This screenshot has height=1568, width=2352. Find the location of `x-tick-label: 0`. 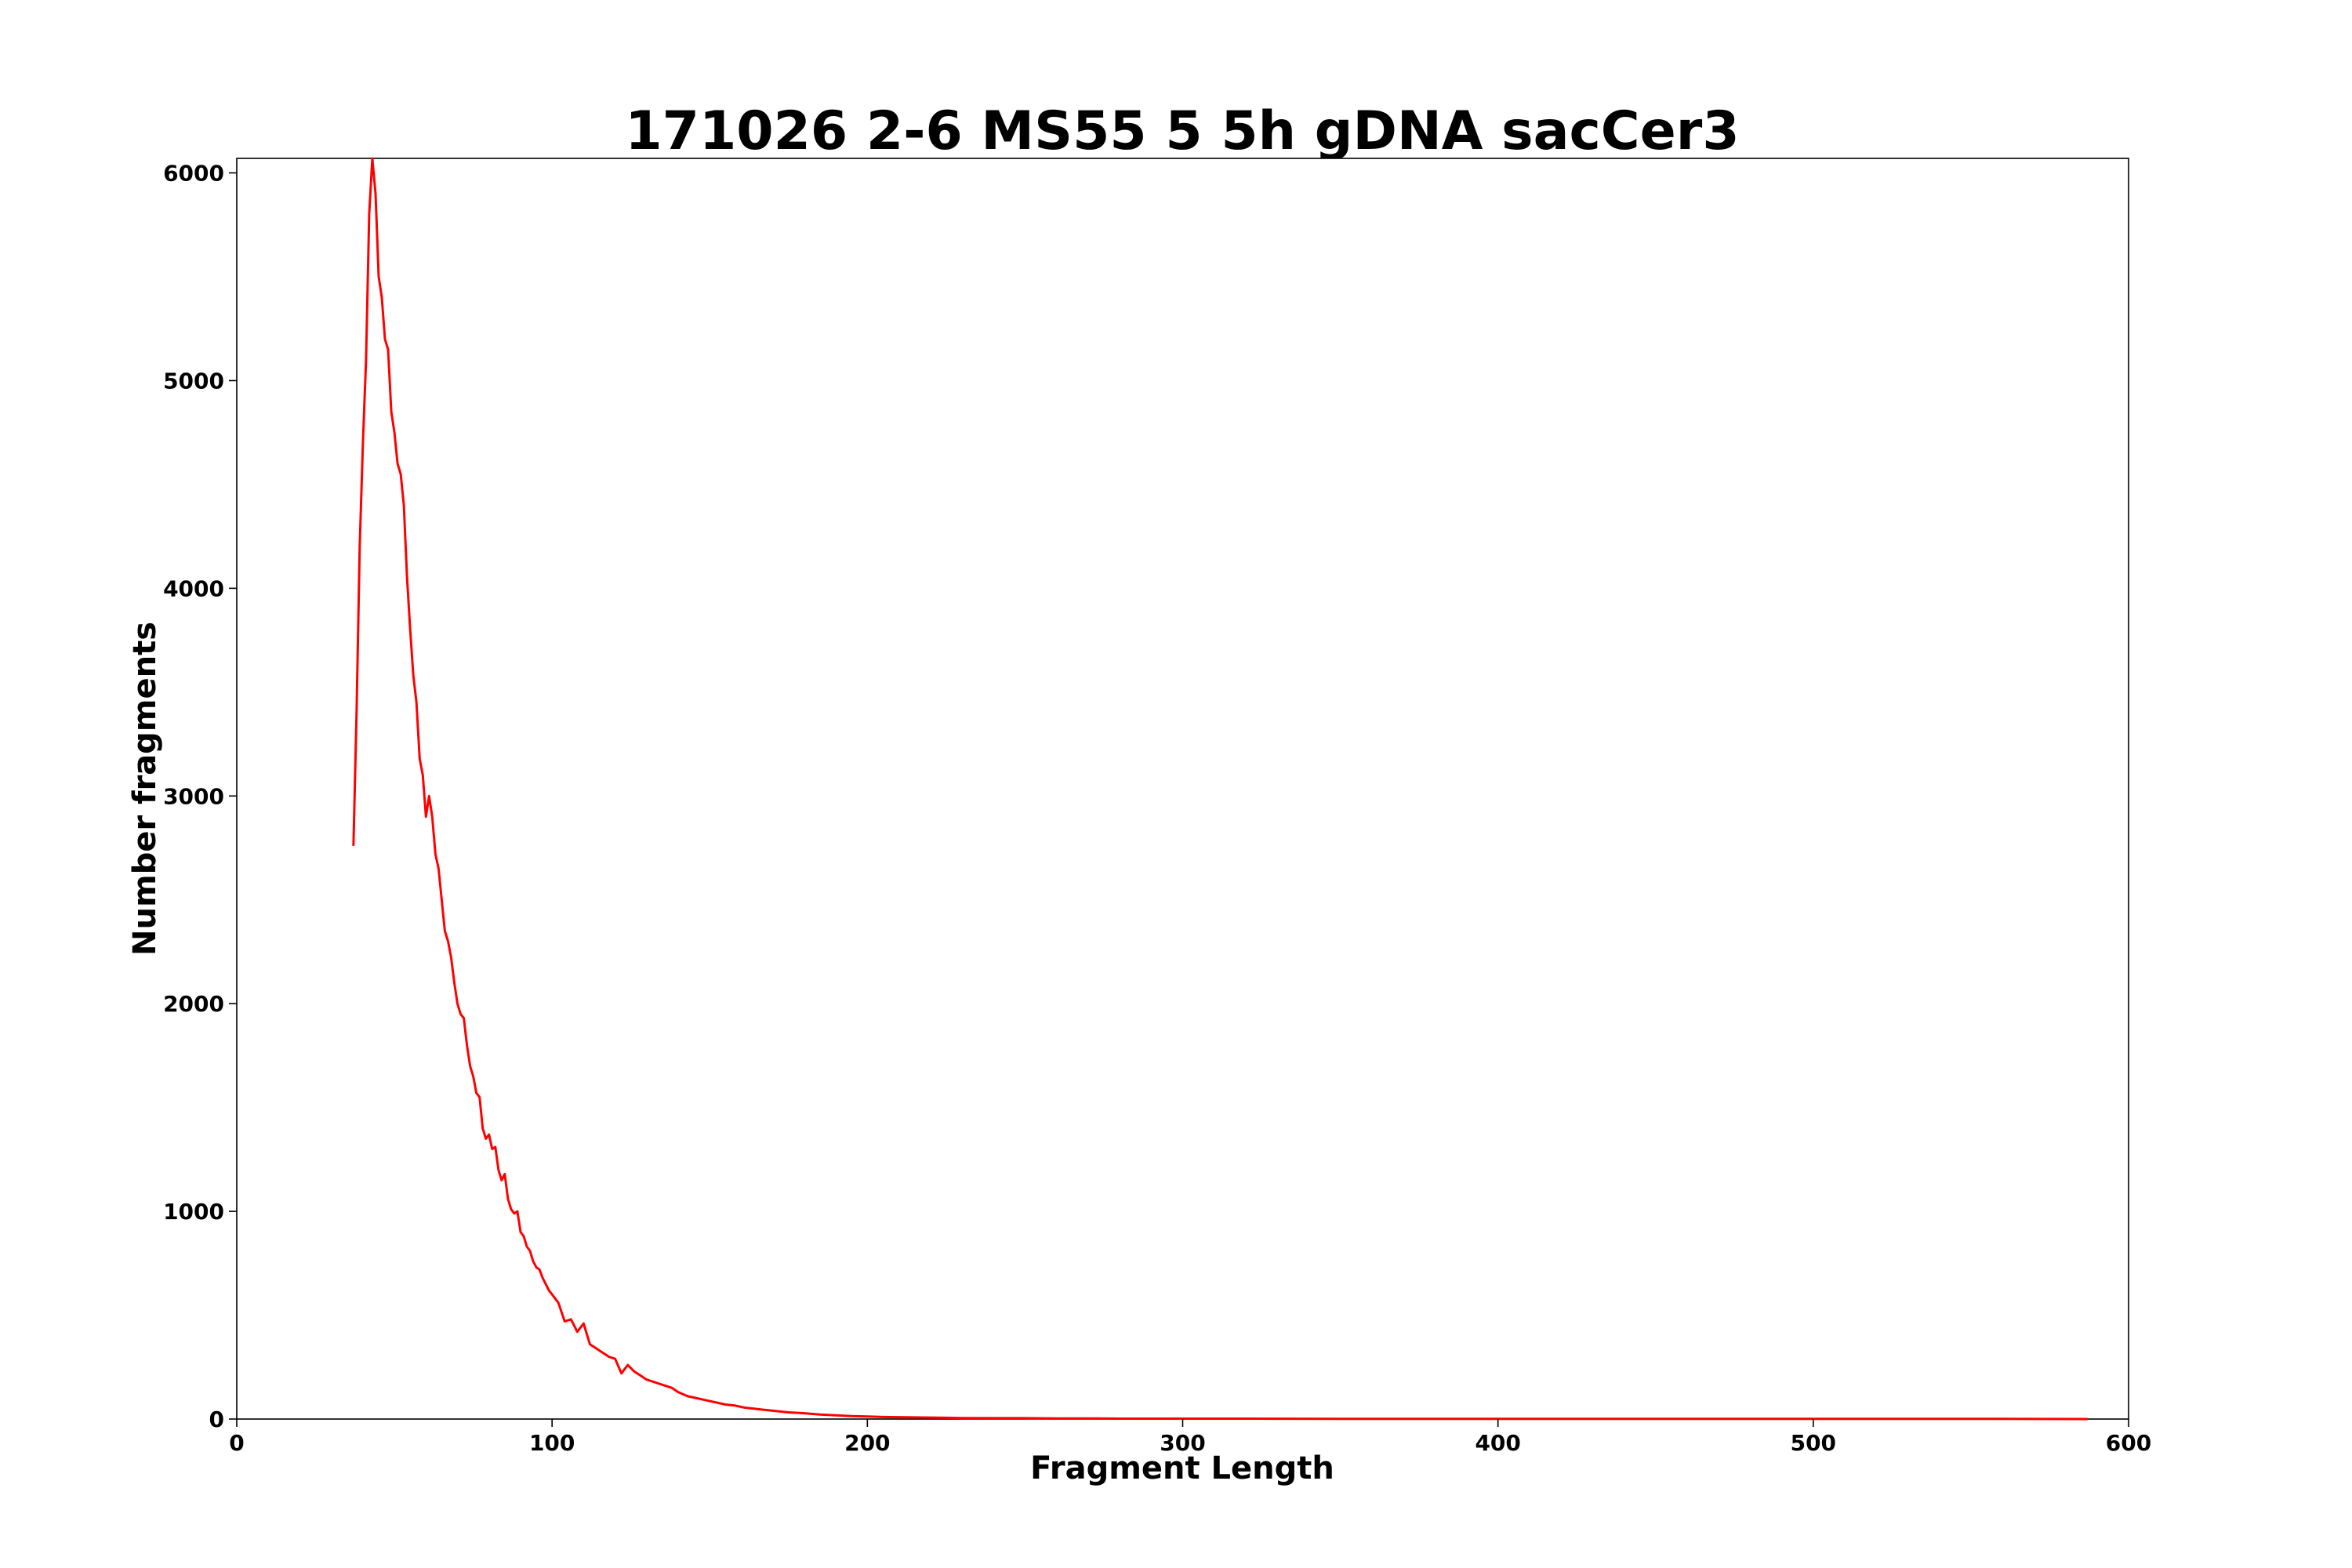

x-tick-label: 0 is located at coordinates (237, 1443).